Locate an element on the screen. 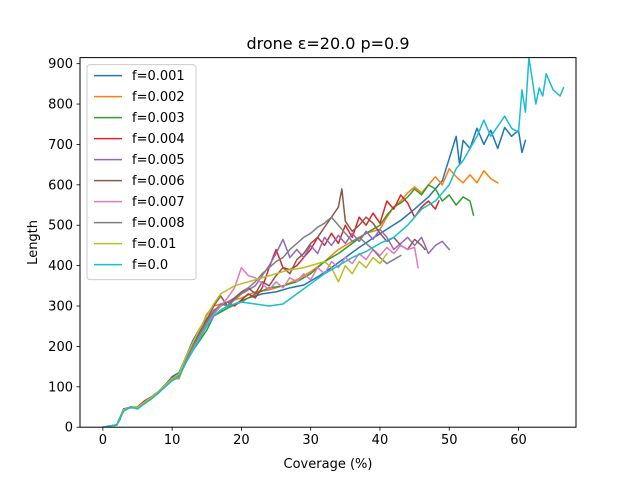 The height and width of the screenshot is (480, 640). x-tick-label: 0 is located at coordinates (103, 440).